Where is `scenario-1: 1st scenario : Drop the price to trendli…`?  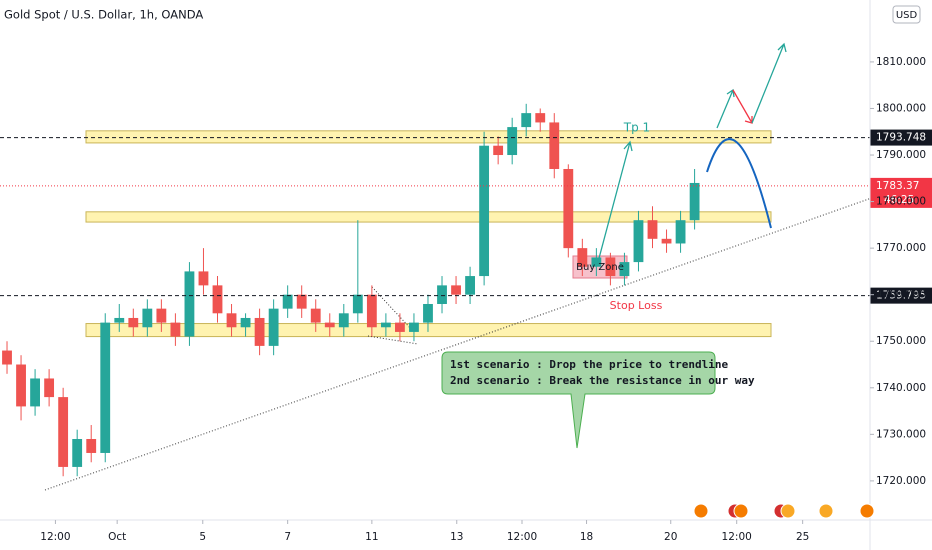
scenario-1: 1st scenario : Drop the price to trendli… is located at coordinates (589, 364).